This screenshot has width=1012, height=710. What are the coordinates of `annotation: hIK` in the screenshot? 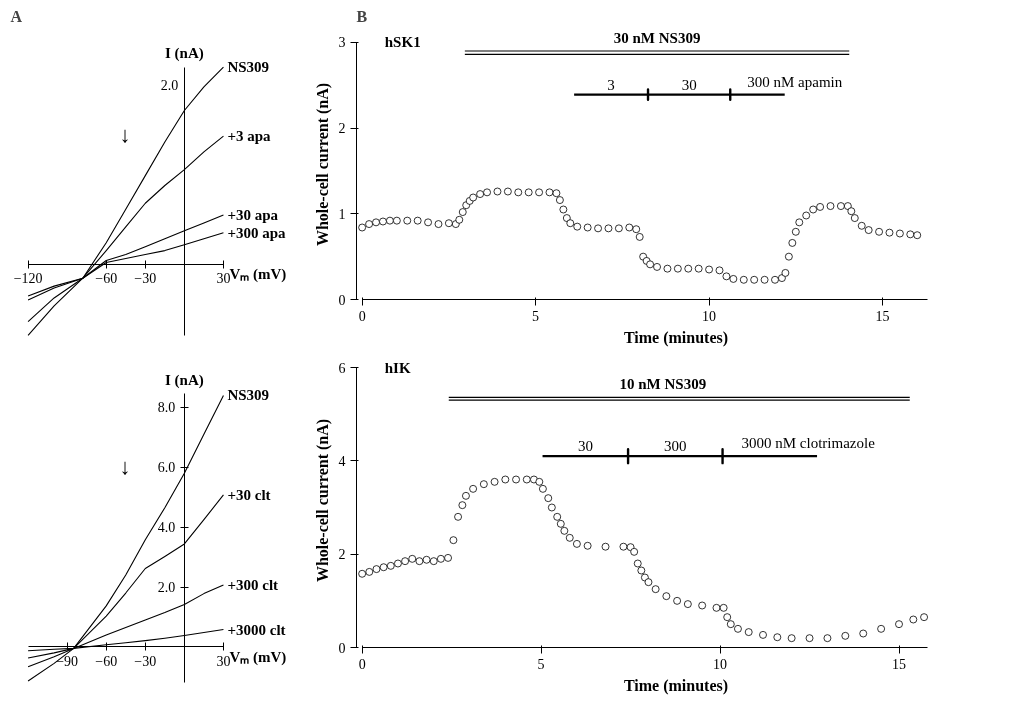 It's located at (397, 367).